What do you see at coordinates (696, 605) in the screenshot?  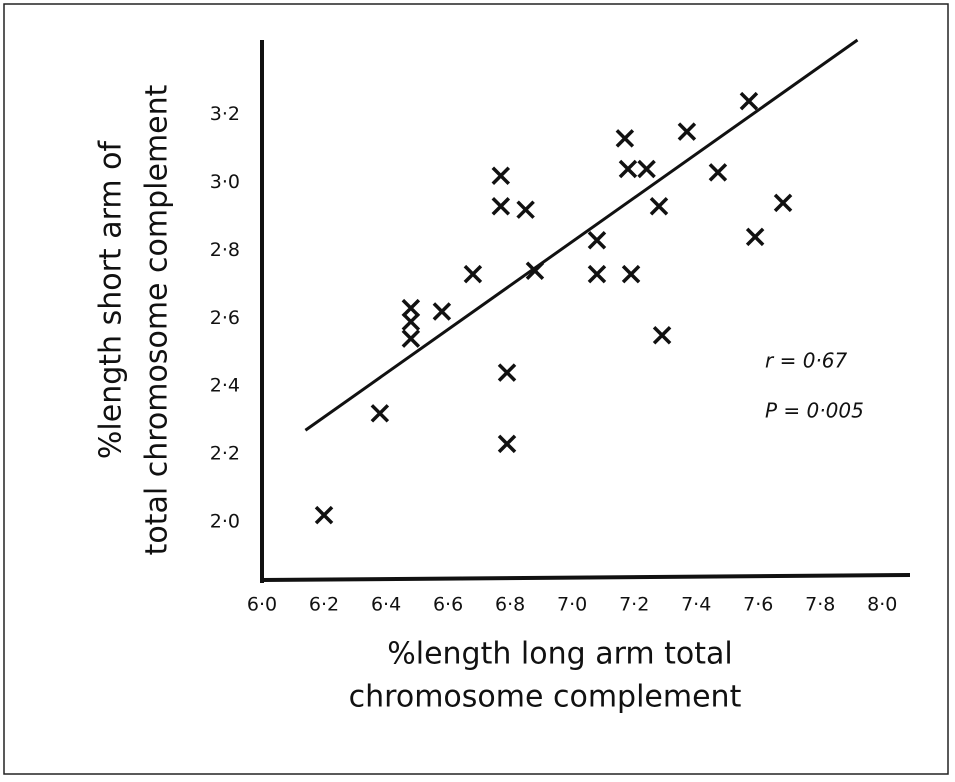 I see `x-tick-label: 7·4` at bounding box center [696, 605].